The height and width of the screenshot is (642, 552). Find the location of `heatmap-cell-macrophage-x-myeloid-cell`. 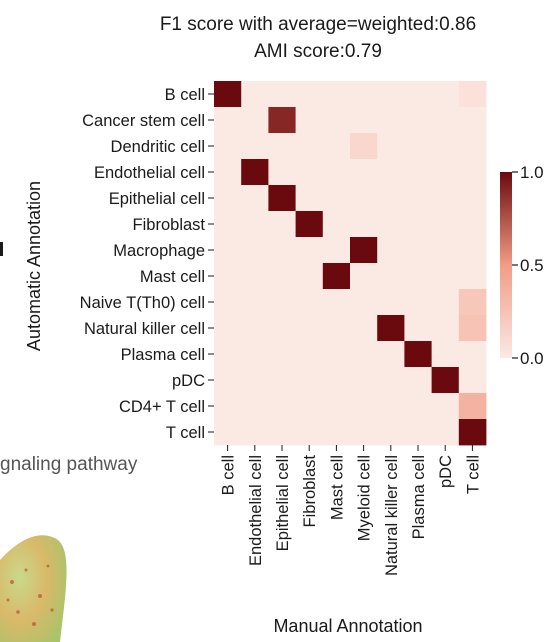

heatmap-cell-macrophage-x-myeloid-cell is located at coordinates (364, 250).